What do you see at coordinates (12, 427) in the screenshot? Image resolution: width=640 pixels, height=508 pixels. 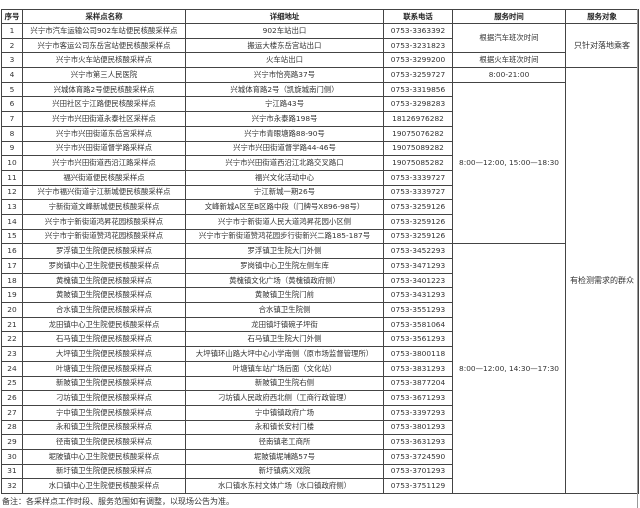 I see `row-number: 28` at bounding box center [12, 427].